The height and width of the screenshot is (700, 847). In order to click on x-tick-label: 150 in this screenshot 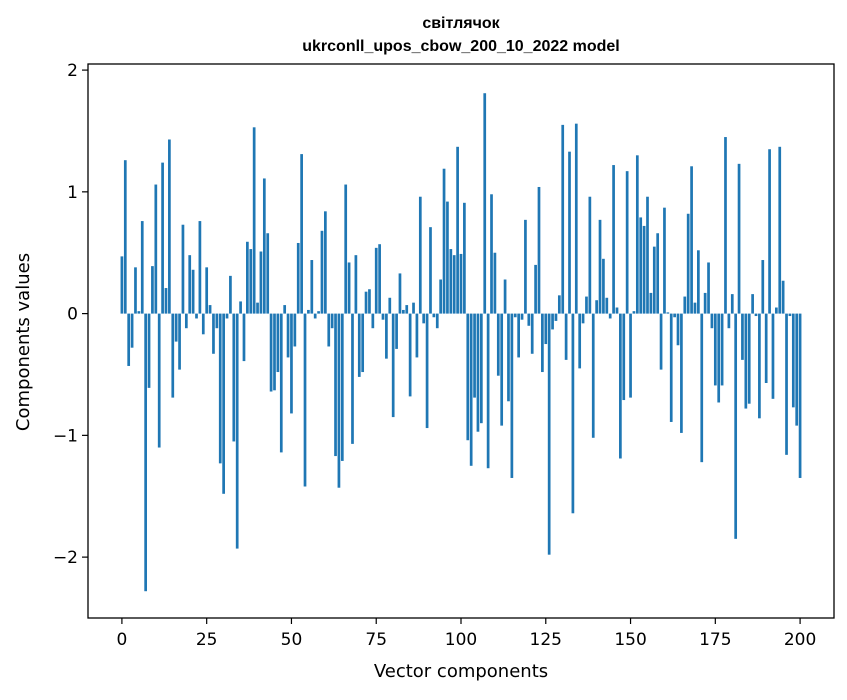, I will do `click(630, 640)`.